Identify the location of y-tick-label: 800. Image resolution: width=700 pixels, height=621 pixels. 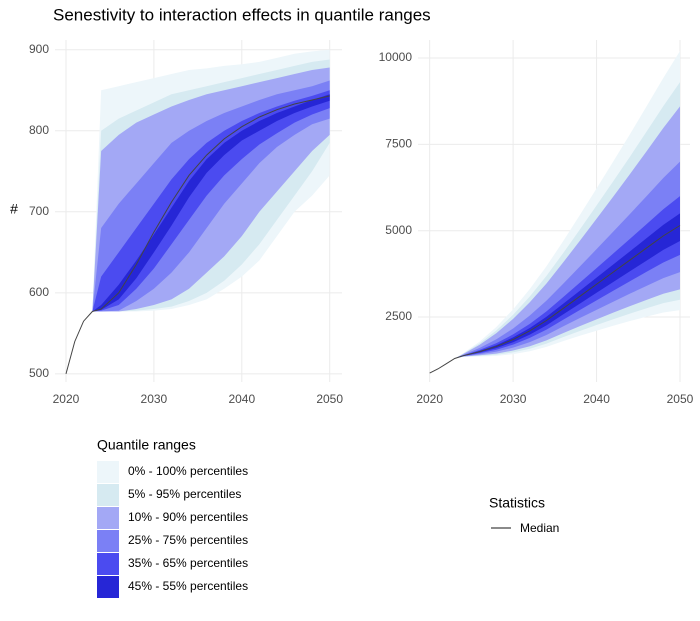
(39, 130).